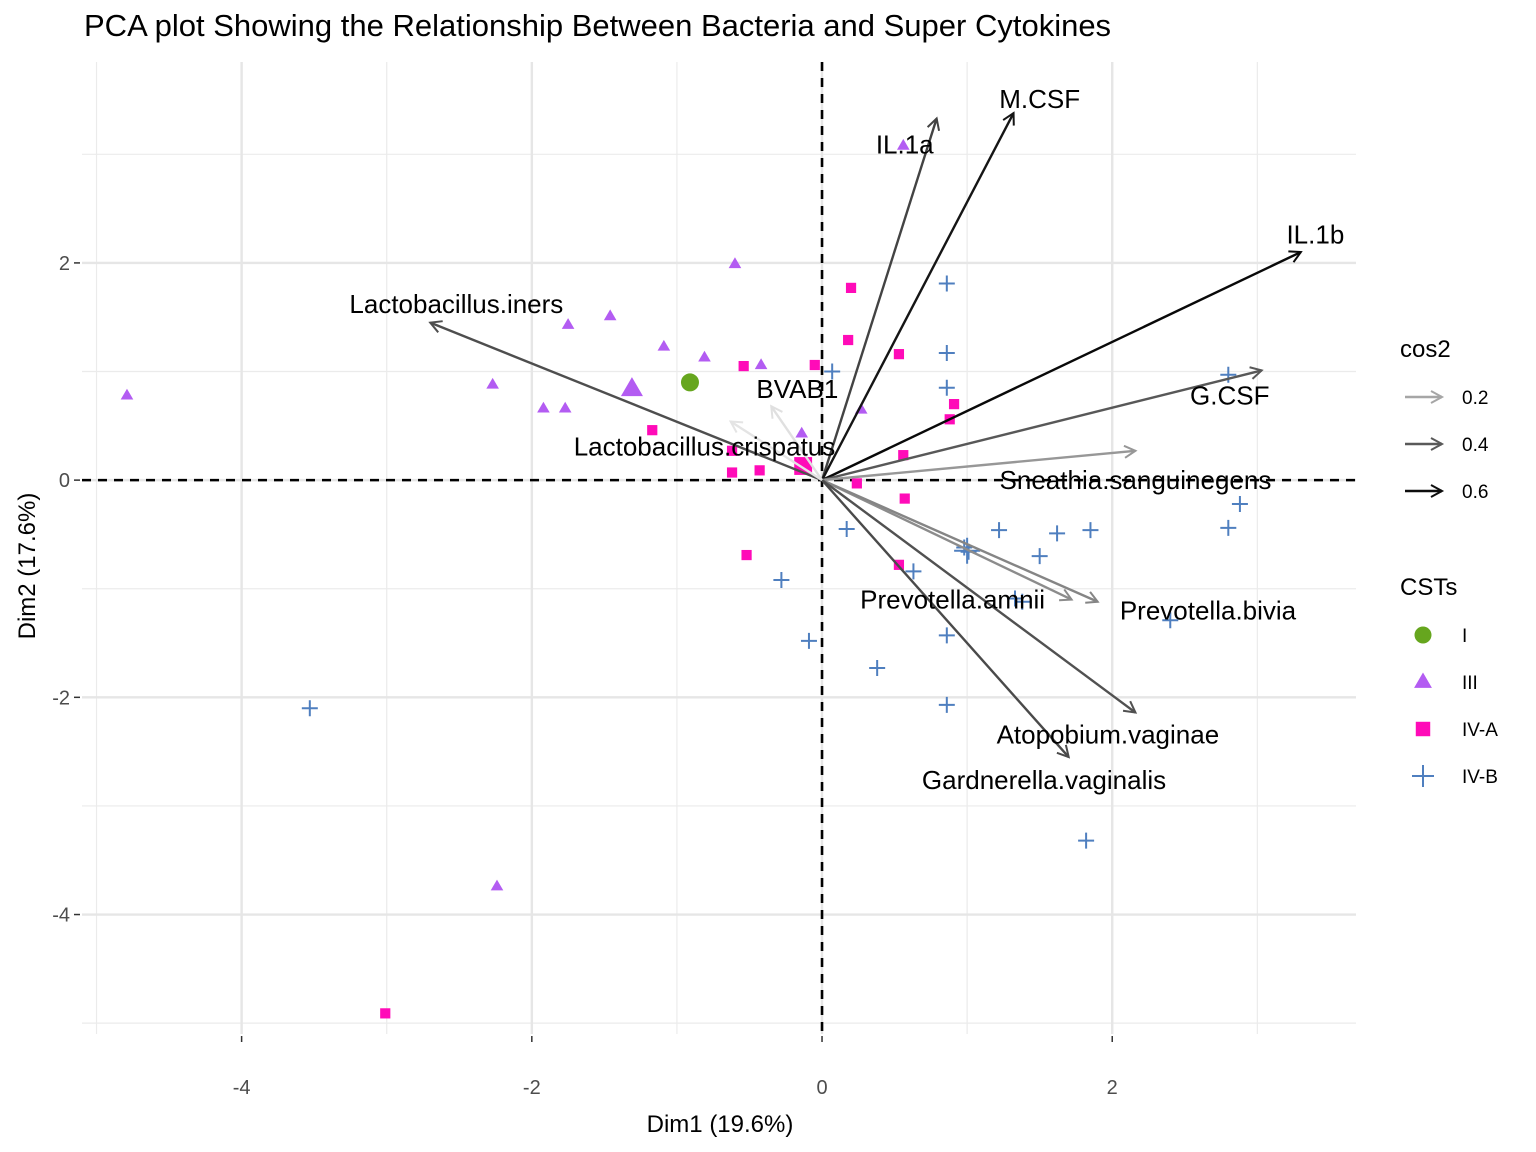 The height and width of the screenshot is (1152, 1536). What do you see at coordinates (675, 1067) in the screenshot?
I see `x-axis-ticks: -4 -2 0 2` at bounding box center [675, 1067].